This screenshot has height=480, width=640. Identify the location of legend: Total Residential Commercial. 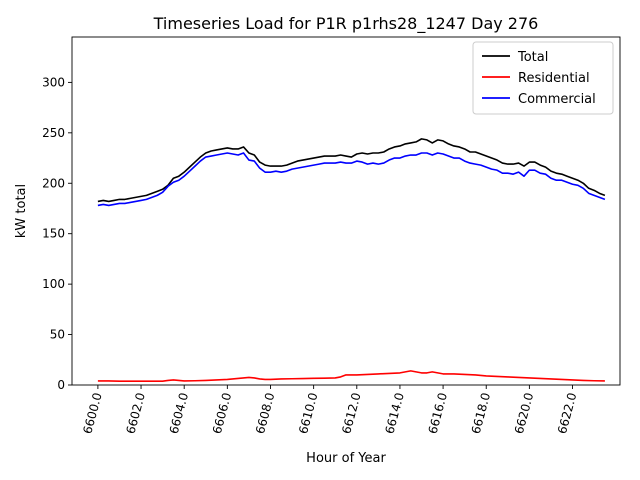
(543, 78).